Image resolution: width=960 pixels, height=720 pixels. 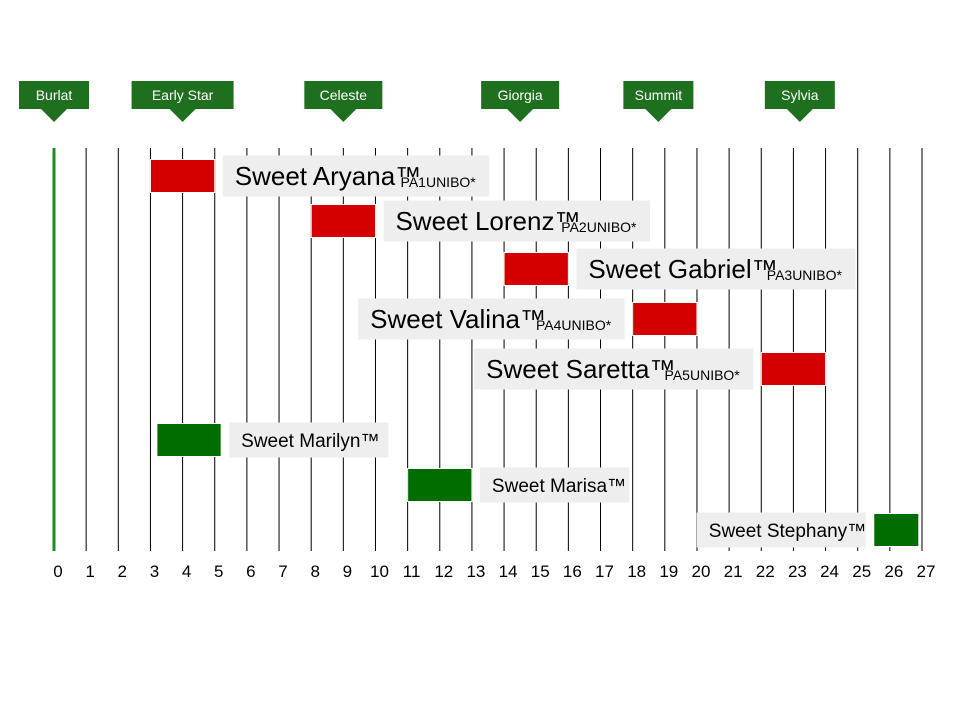 I want to click on reference-badge: Summit, so click(x=658, y=101).